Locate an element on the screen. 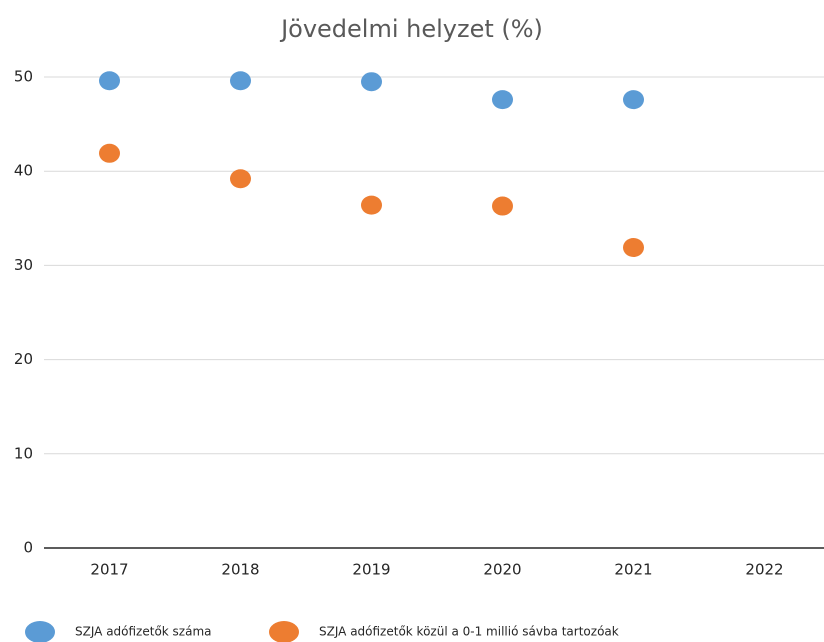 This screenshot has width=824, height=642. y-tick-label: 10 is located at coordinates (23, 453).